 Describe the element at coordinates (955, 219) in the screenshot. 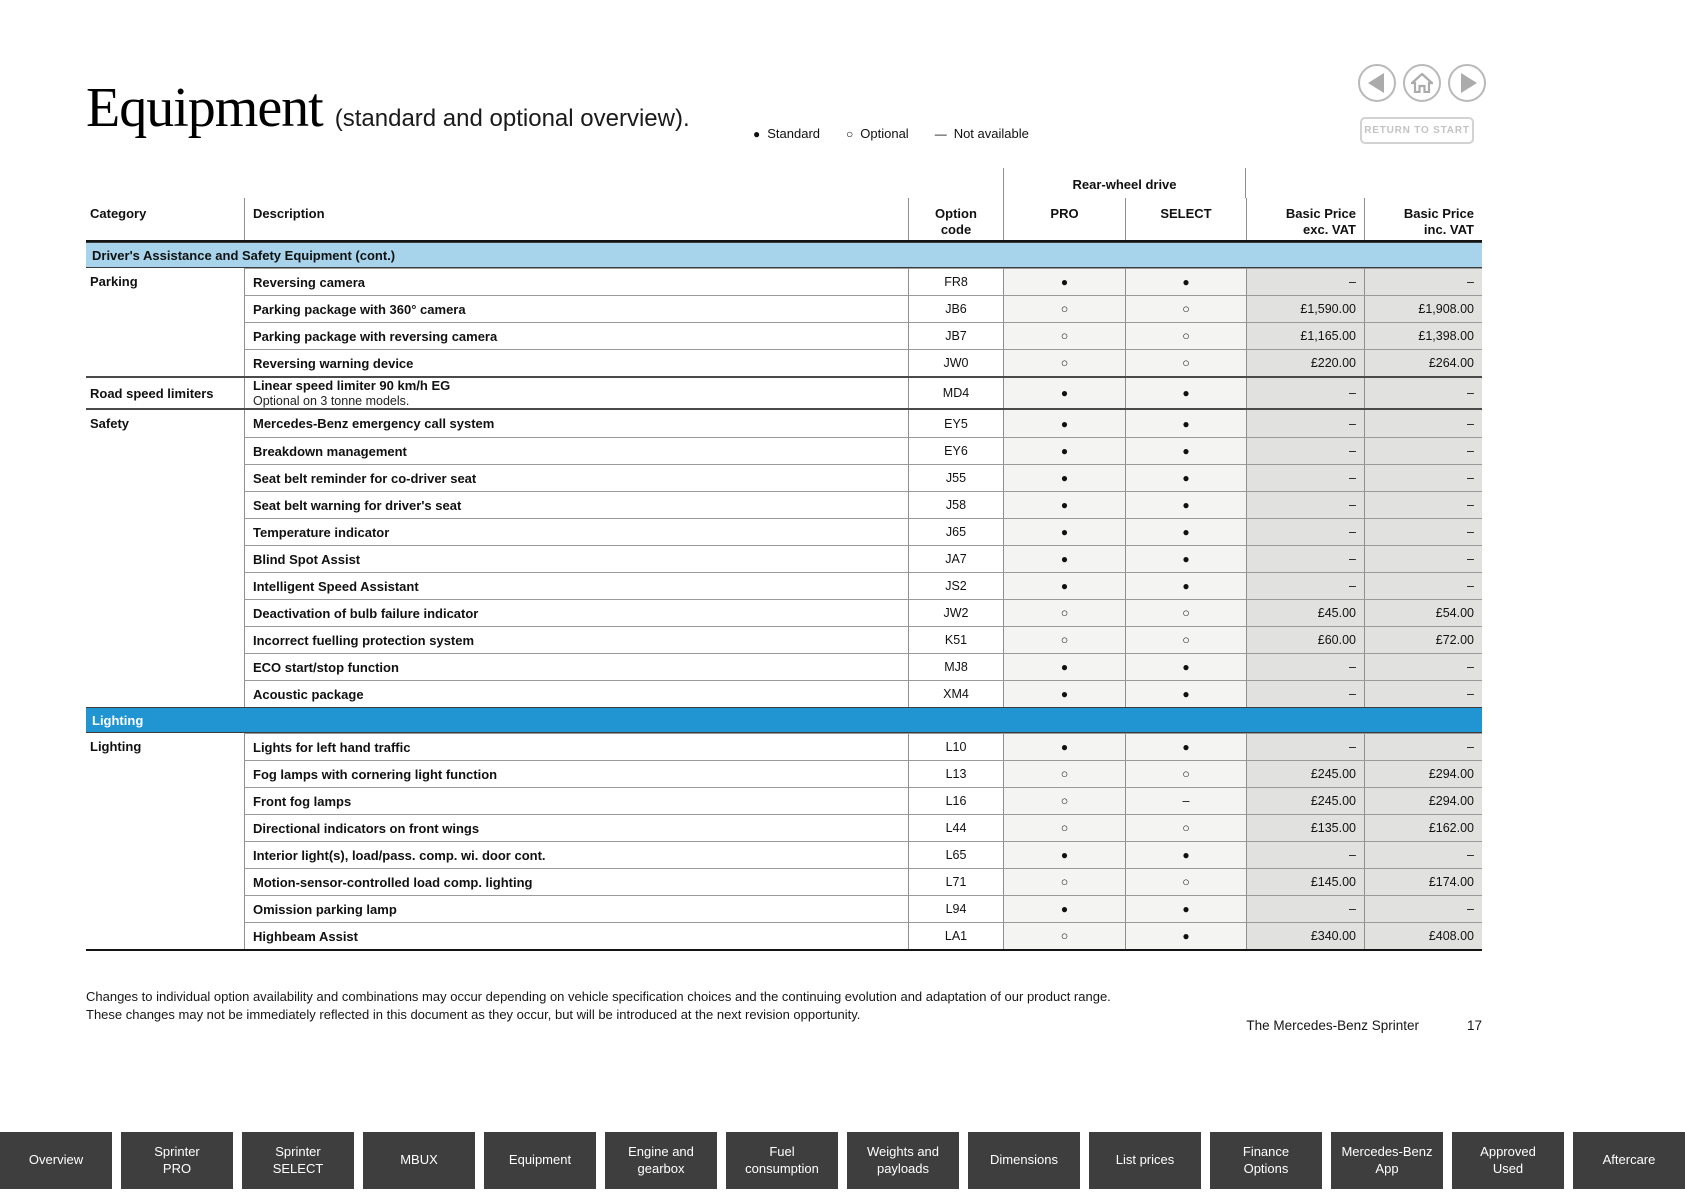

I see `column-header-option-code: Option code` at that location.